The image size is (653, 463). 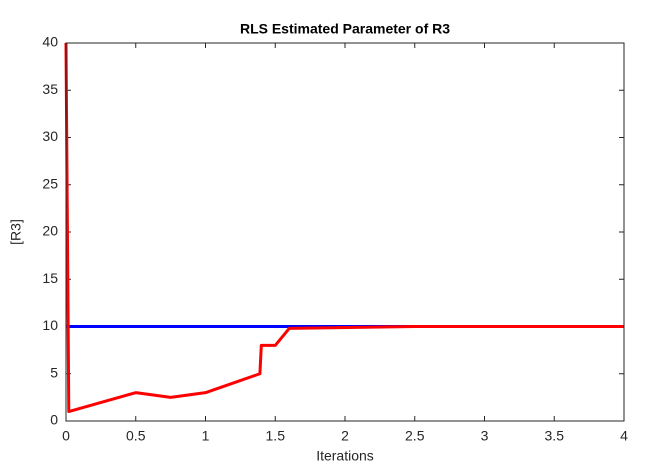 What do you see at coordinates (66, 436) in the screenshot?
I see `x-tick-label: 0` at bounding box center [66, 436].